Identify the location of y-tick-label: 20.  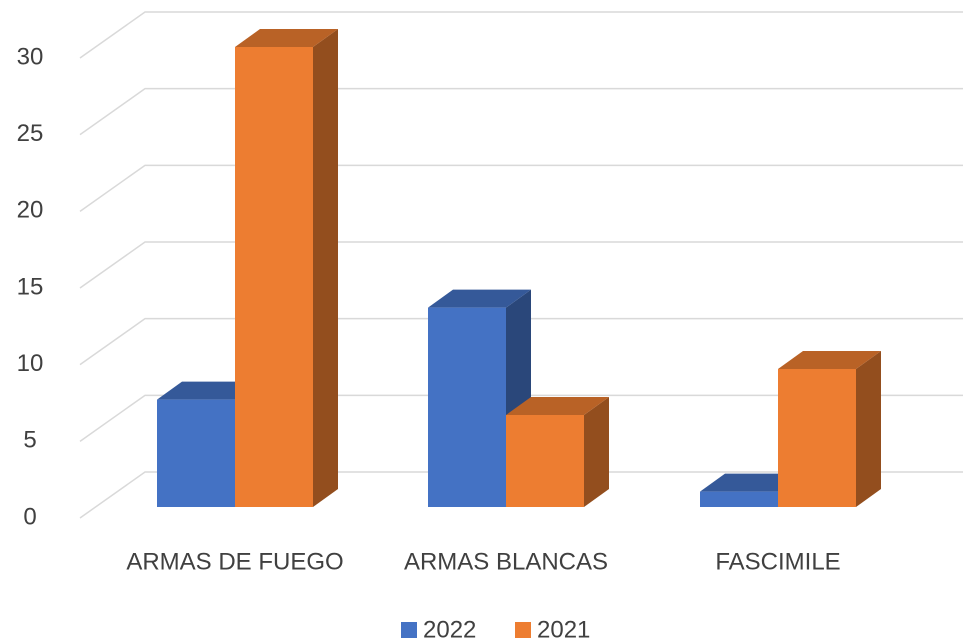
(30, 210).